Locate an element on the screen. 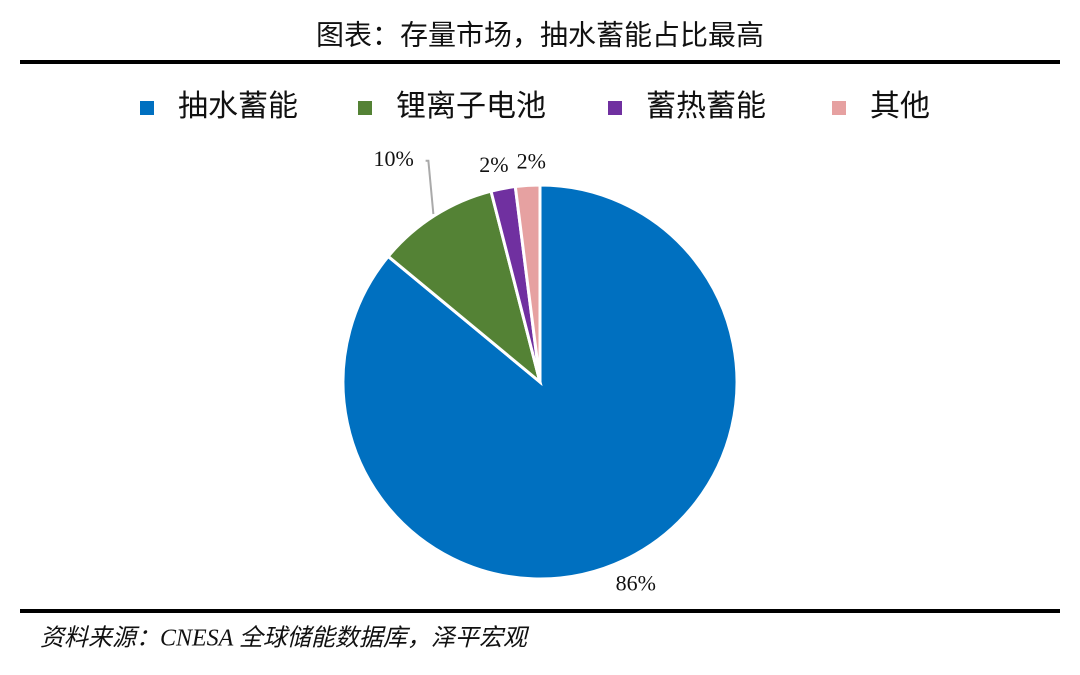 The height and width of the screenshot is (675, 1080). legend-label: 抽水蓄能 is located at coordinates (238, 106).